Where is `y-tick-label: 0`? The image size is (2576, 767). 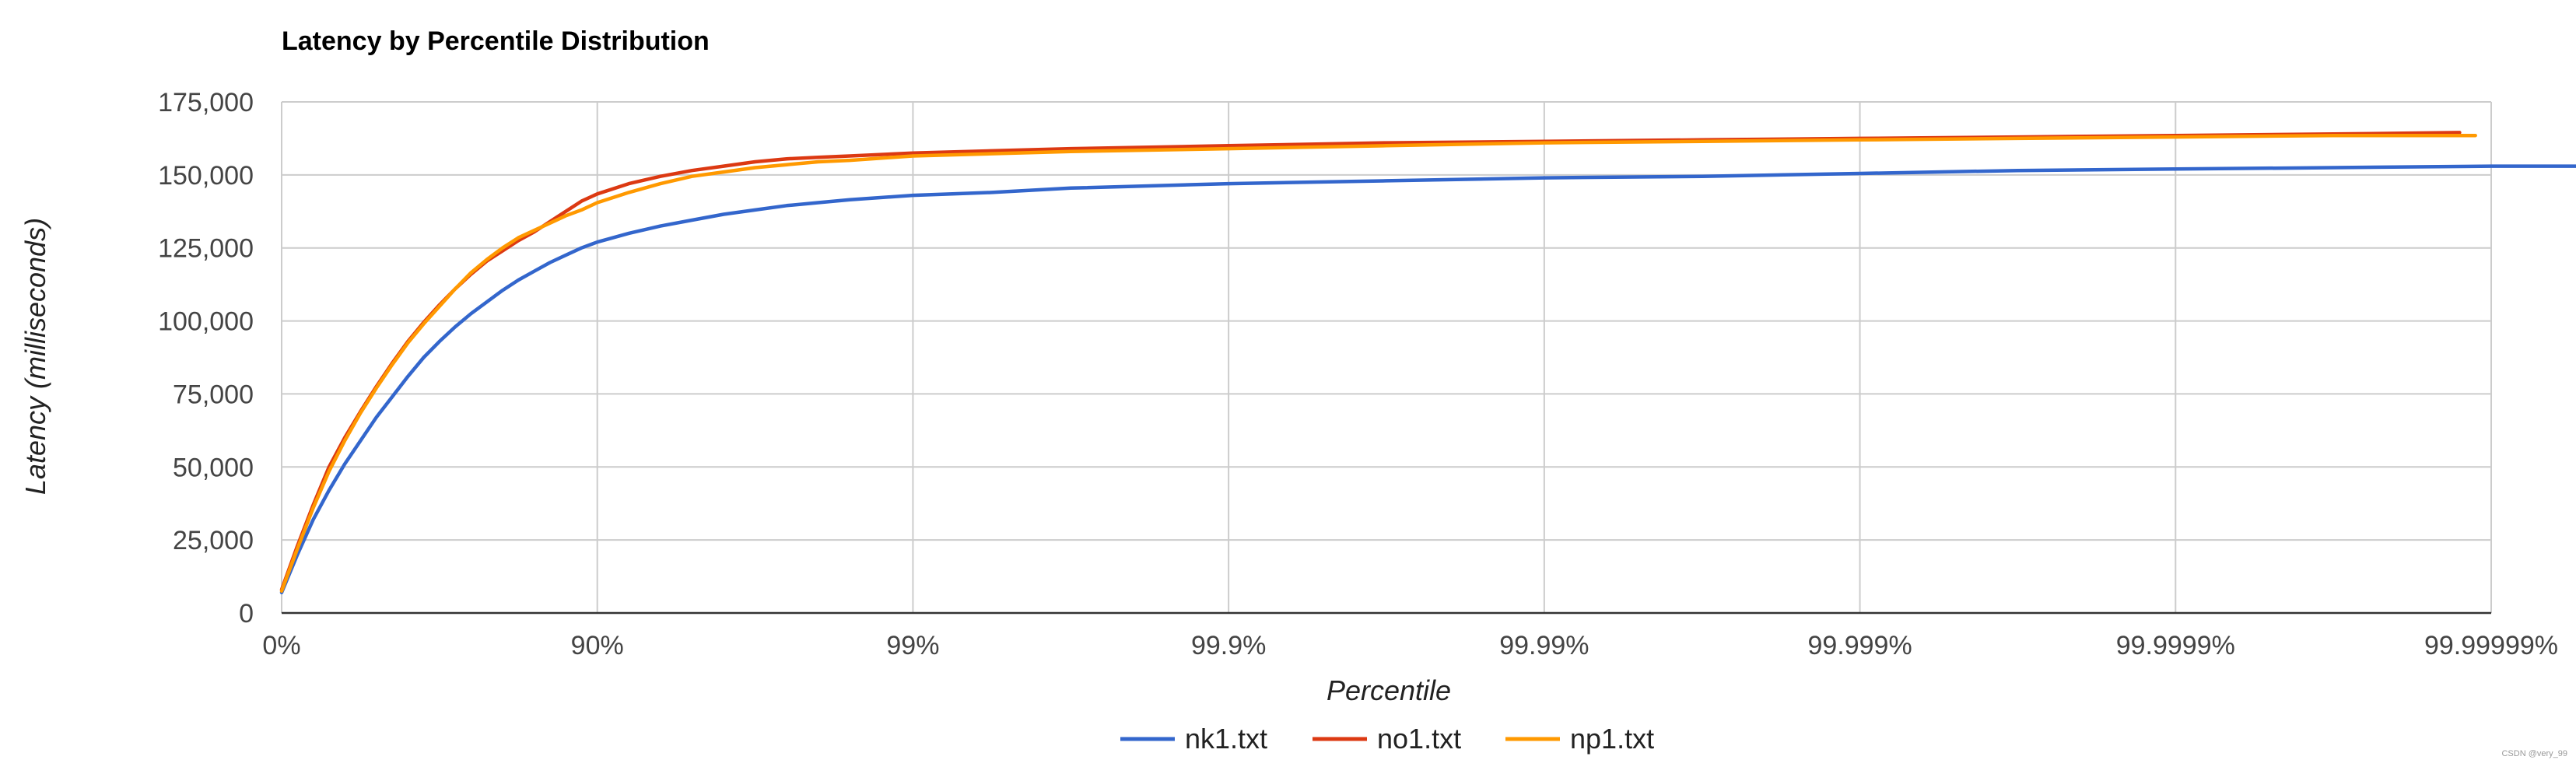 y-tick-label: 0 is located at coordinates (247, 614).